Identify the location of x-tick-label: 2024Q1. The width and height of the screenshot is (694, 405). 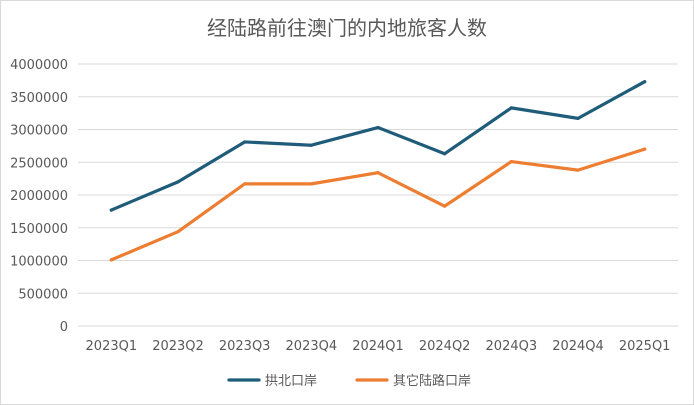
(378, 346).